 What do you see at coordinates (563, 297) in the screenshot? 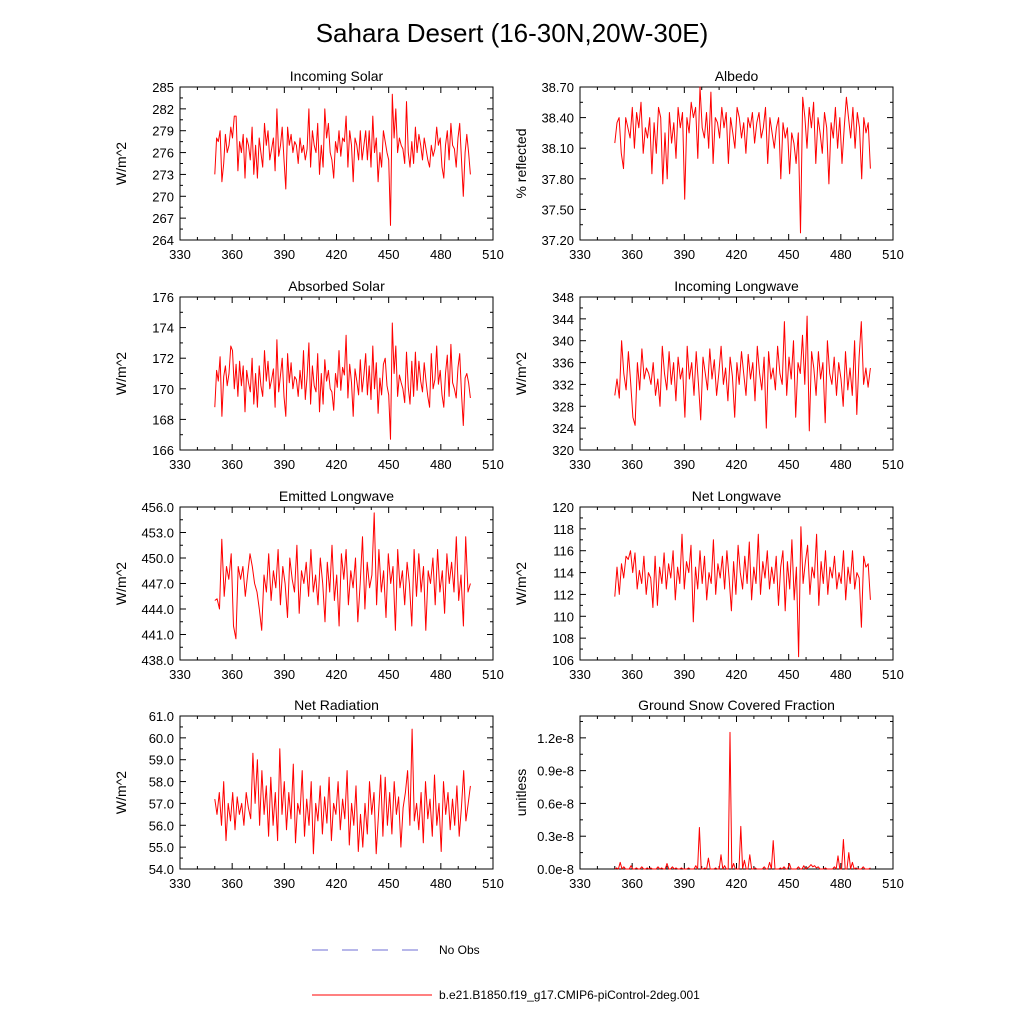
I see `y-tick-label: 348` at bounding box center [563, 297].